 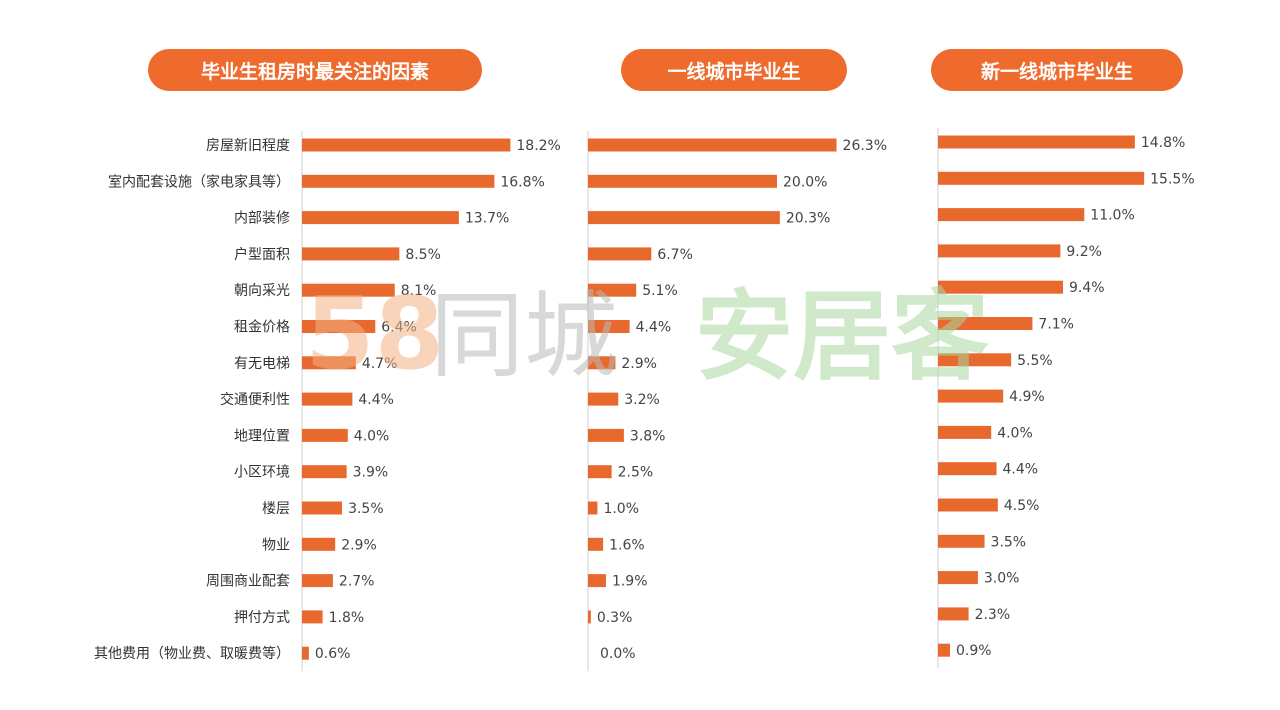 I want to click on chart-title-new-tier1: 新一线城市毕业生, so click(x=1057, y=70).